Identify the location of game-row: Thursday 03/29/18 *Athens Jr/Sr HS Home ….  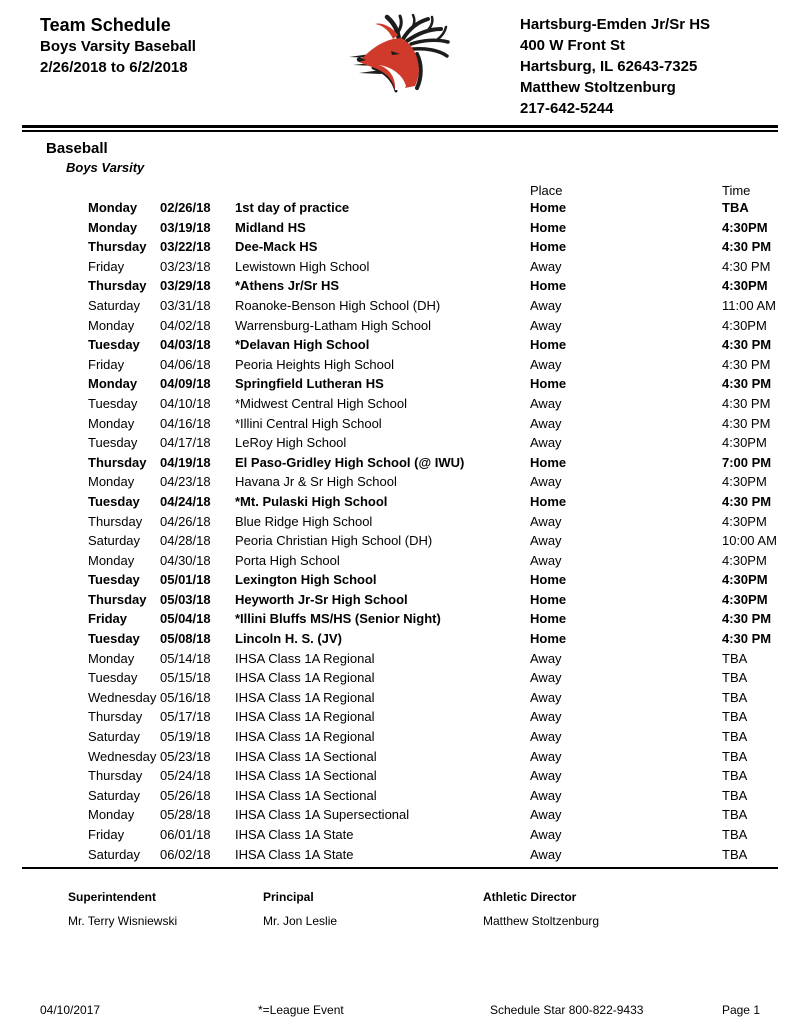
(428, 286).